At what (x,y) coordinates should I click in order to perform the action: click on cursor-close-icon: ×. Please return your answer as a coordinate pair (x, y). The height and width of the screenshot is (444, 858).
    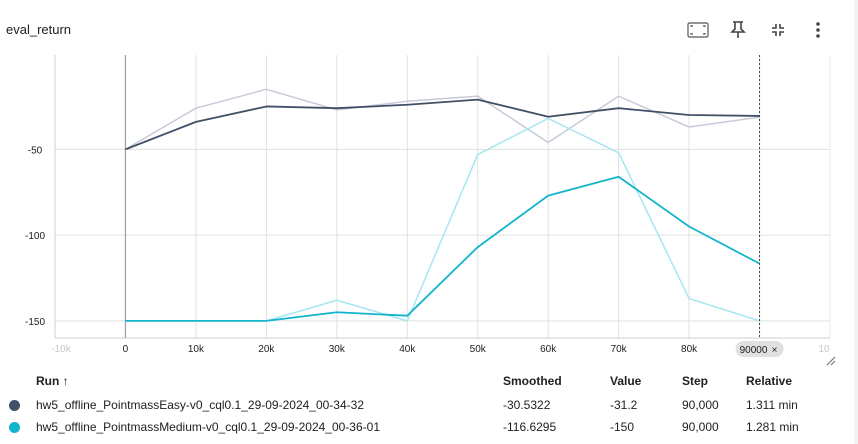
    Looking at the image, I should click on (775, 350).